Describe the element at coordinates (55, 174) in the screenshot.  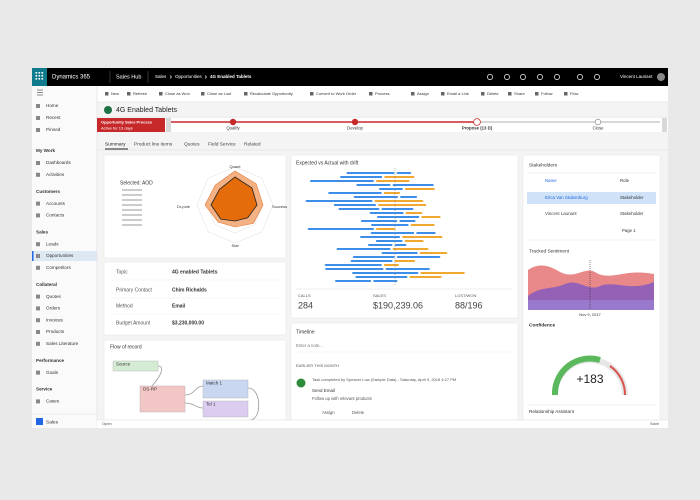
I see `nav-item: Activities` at that location.